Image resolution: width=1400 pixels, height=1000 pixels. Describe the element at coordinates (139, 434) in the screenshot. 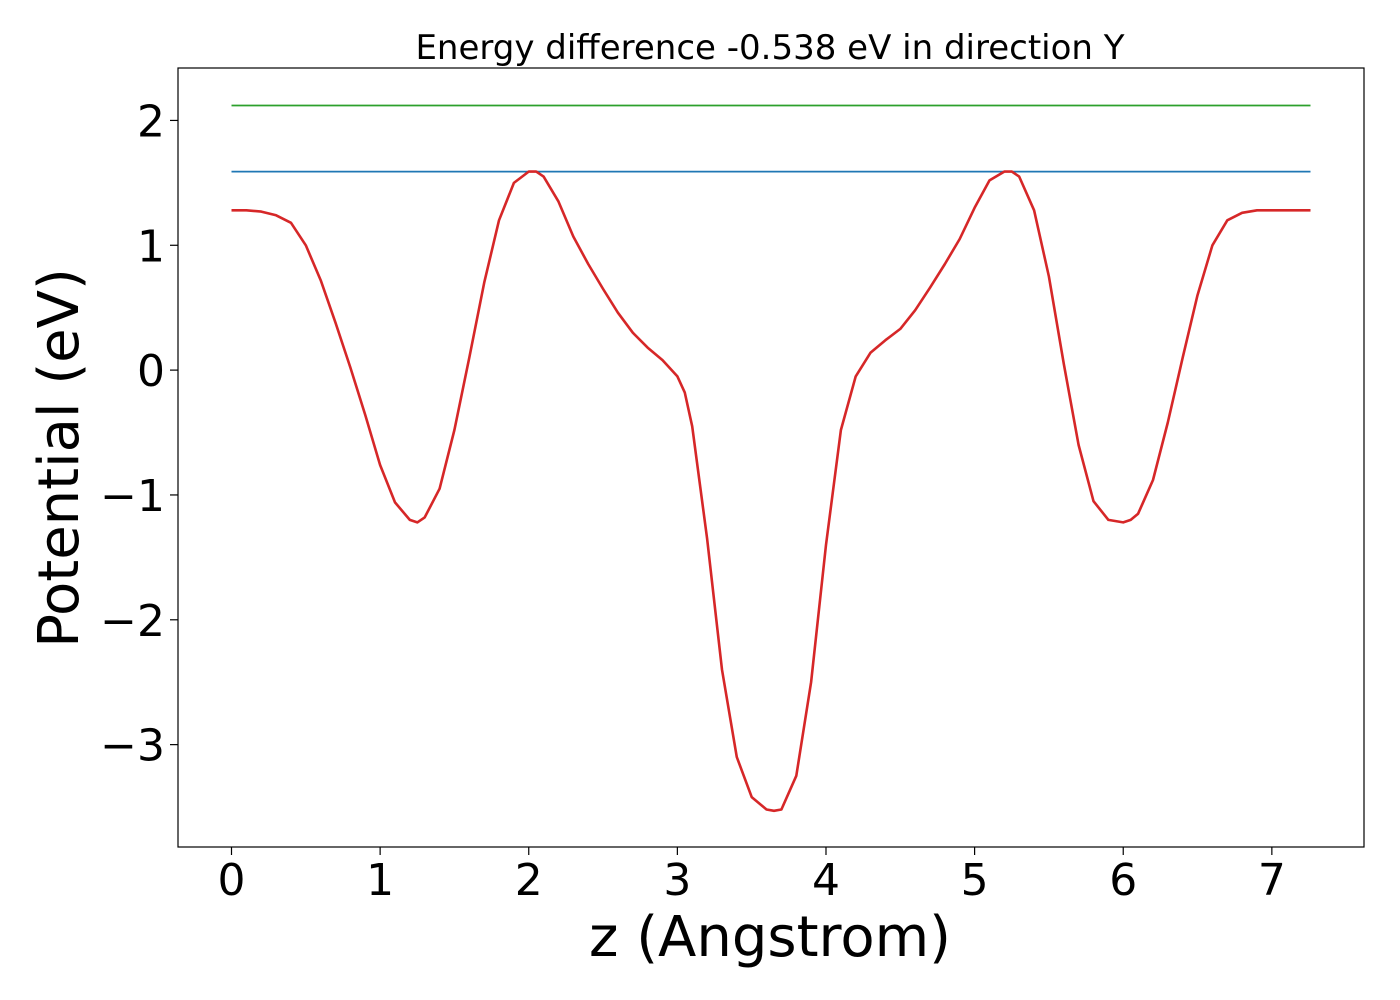

I see `y-axis: 2 1 0 −1 −2 −3` at that location.